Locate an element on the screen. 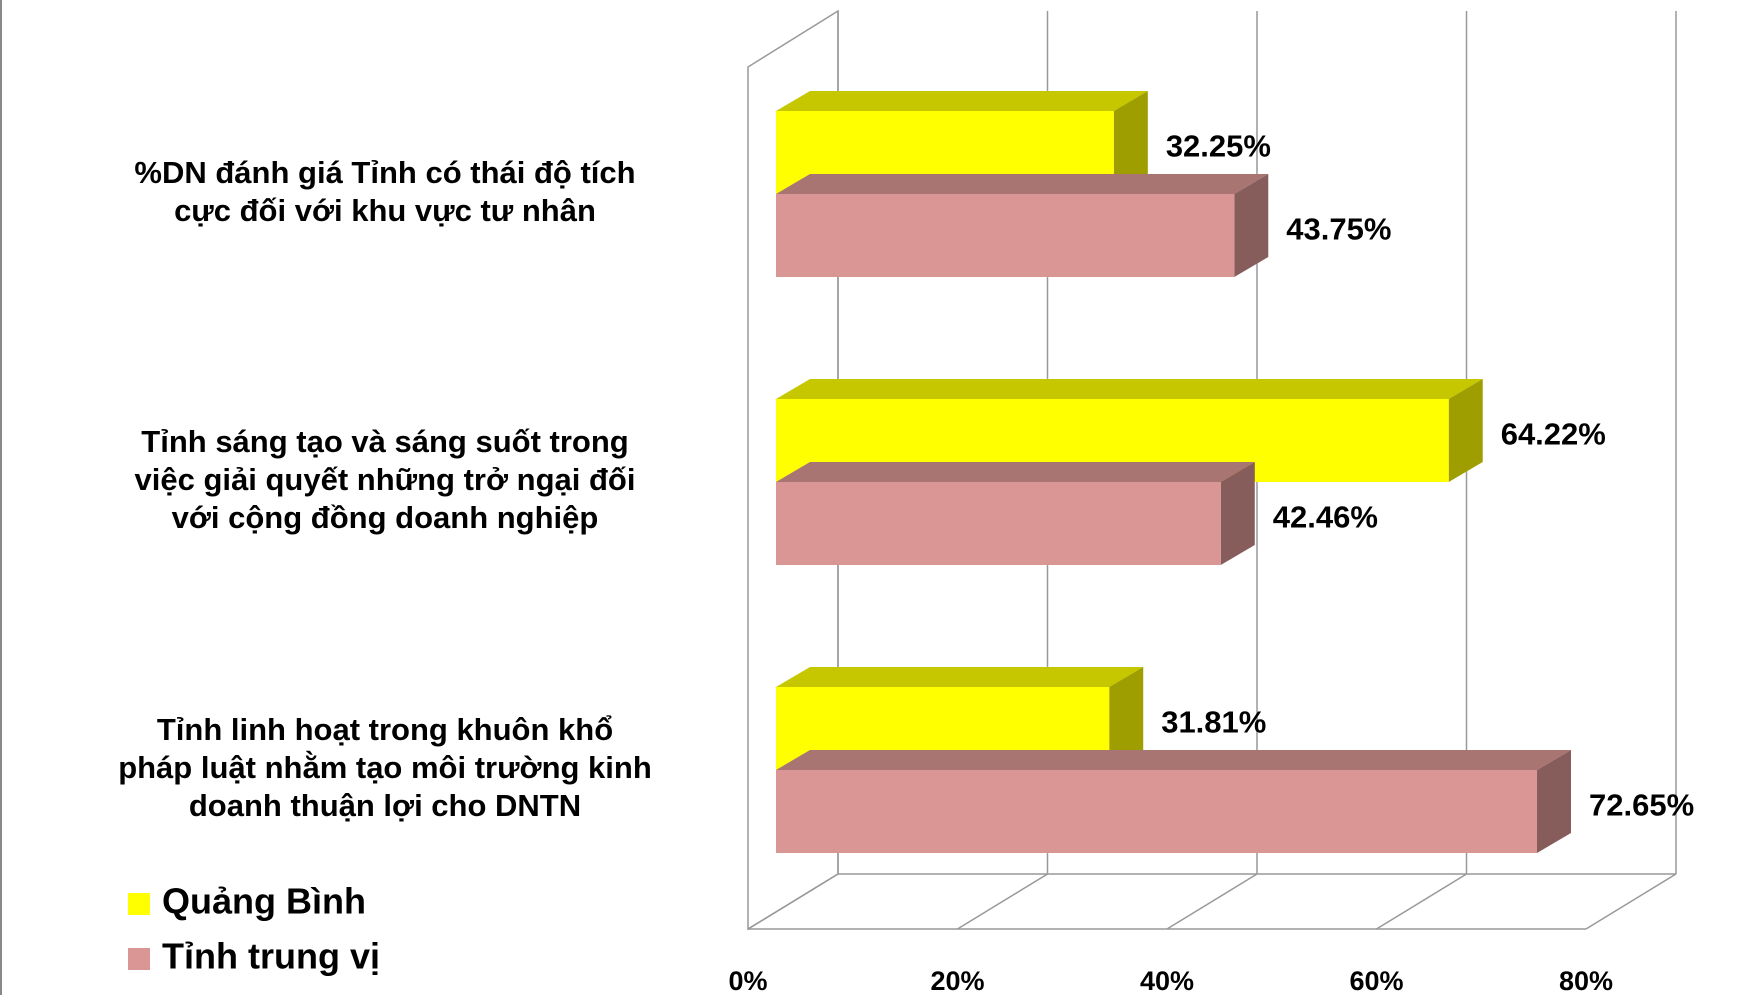  data-label: 32.25% is located at coordinates (1218, 146).